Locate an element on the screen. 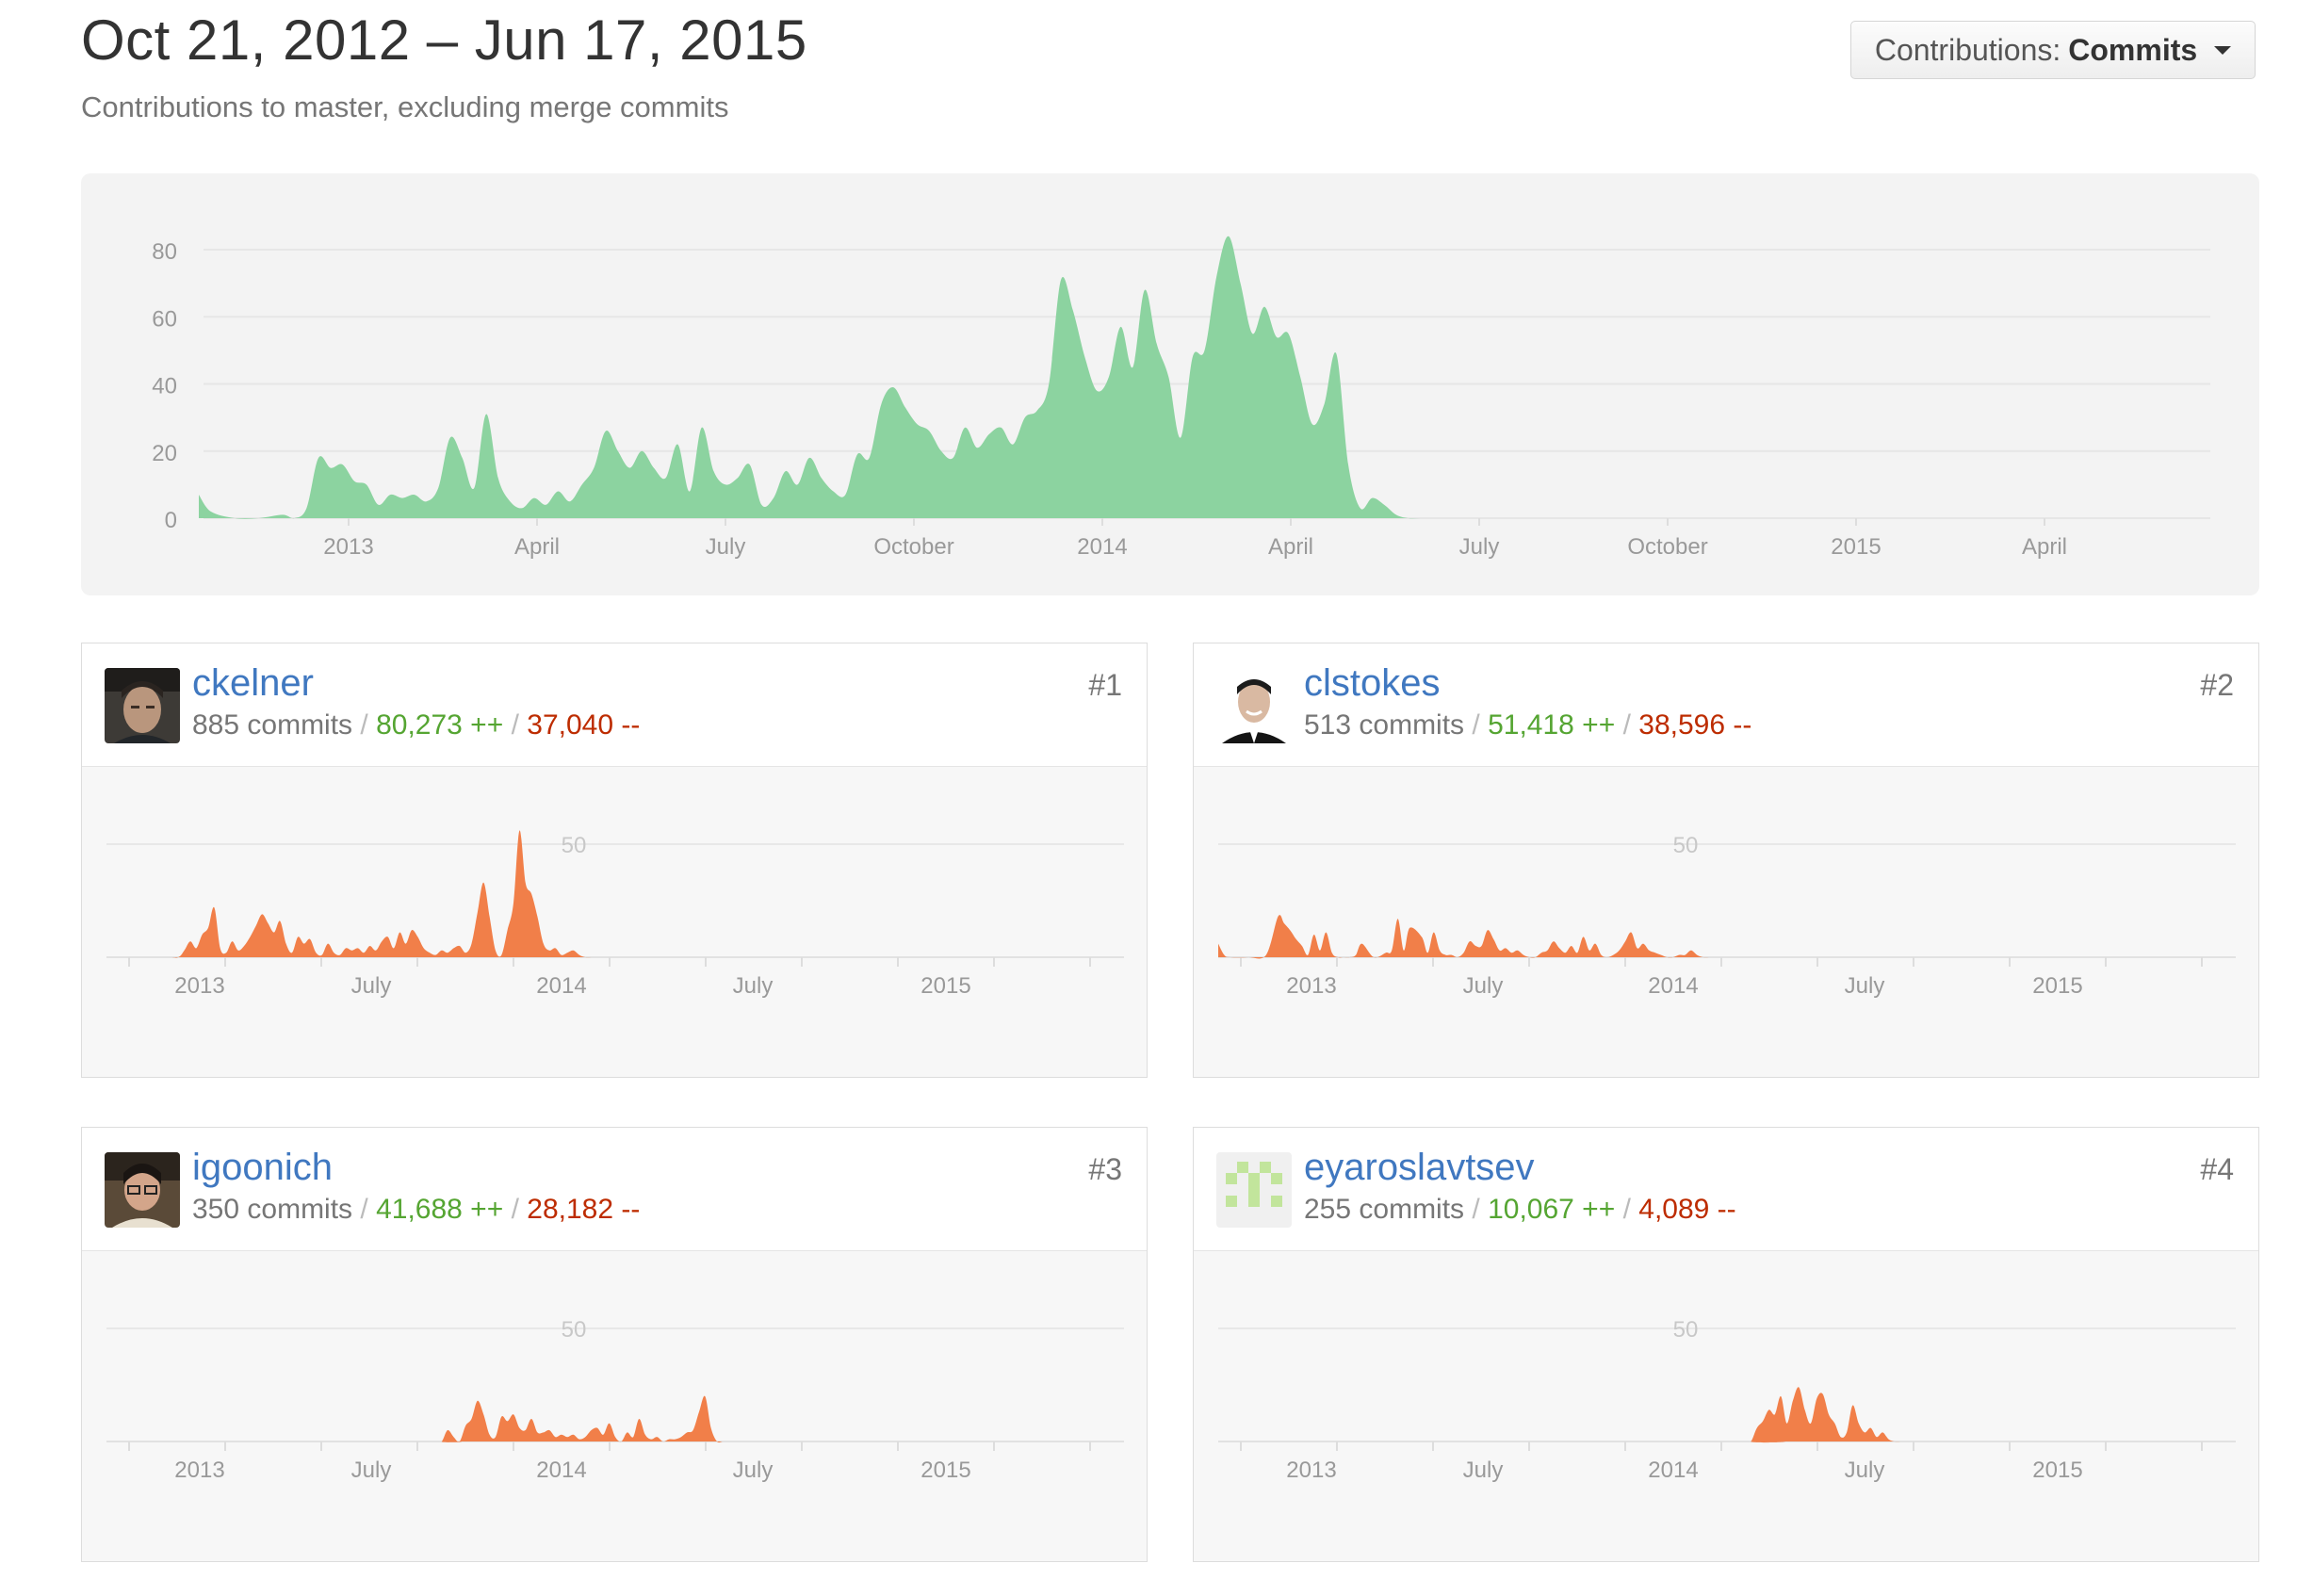  contributor-rank: #3 is located at coordinates (1105, 1169).